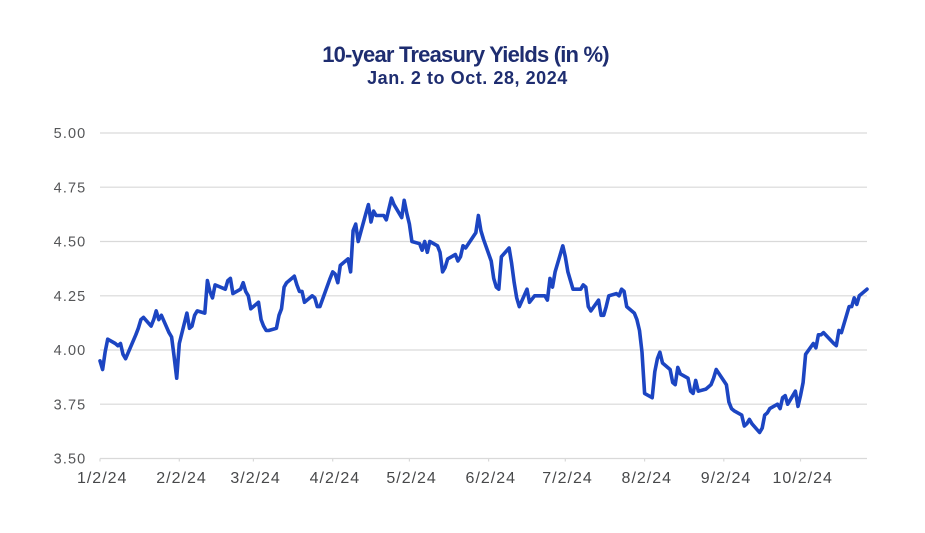  I want to click on svg-text: 8/2/24, so click(647, 478).